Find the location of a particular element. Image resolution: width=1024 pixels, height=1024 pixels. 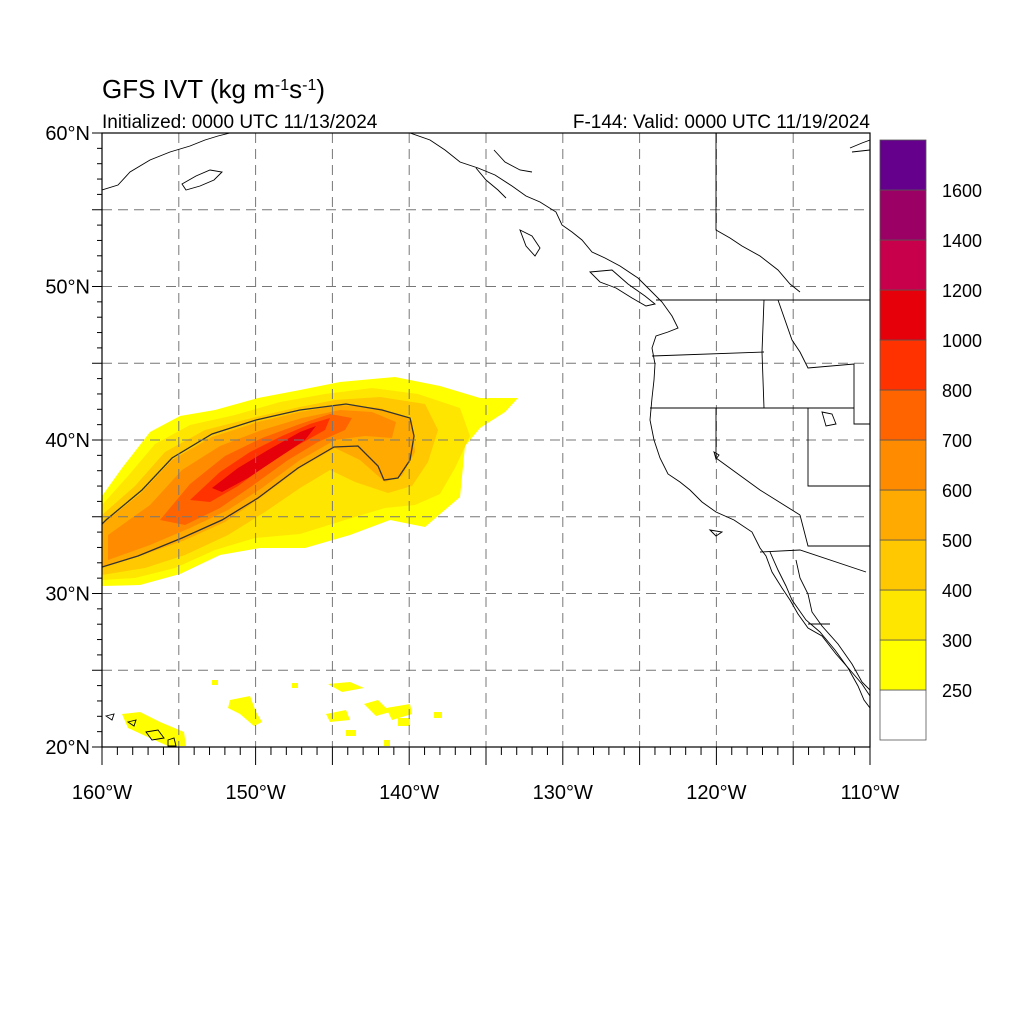

longitude-labels: 160°W 150°W 140°W 130°W 120°W 110°W is located at coordinates (486, 793).